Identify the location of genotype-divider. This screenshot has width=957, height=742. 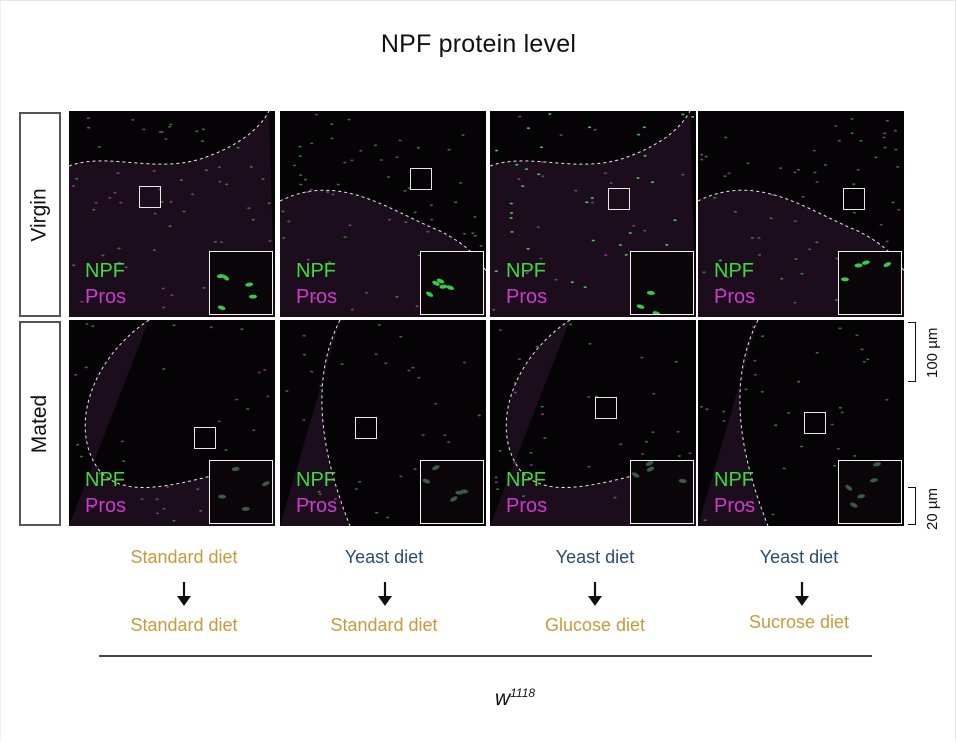
(485, 656).